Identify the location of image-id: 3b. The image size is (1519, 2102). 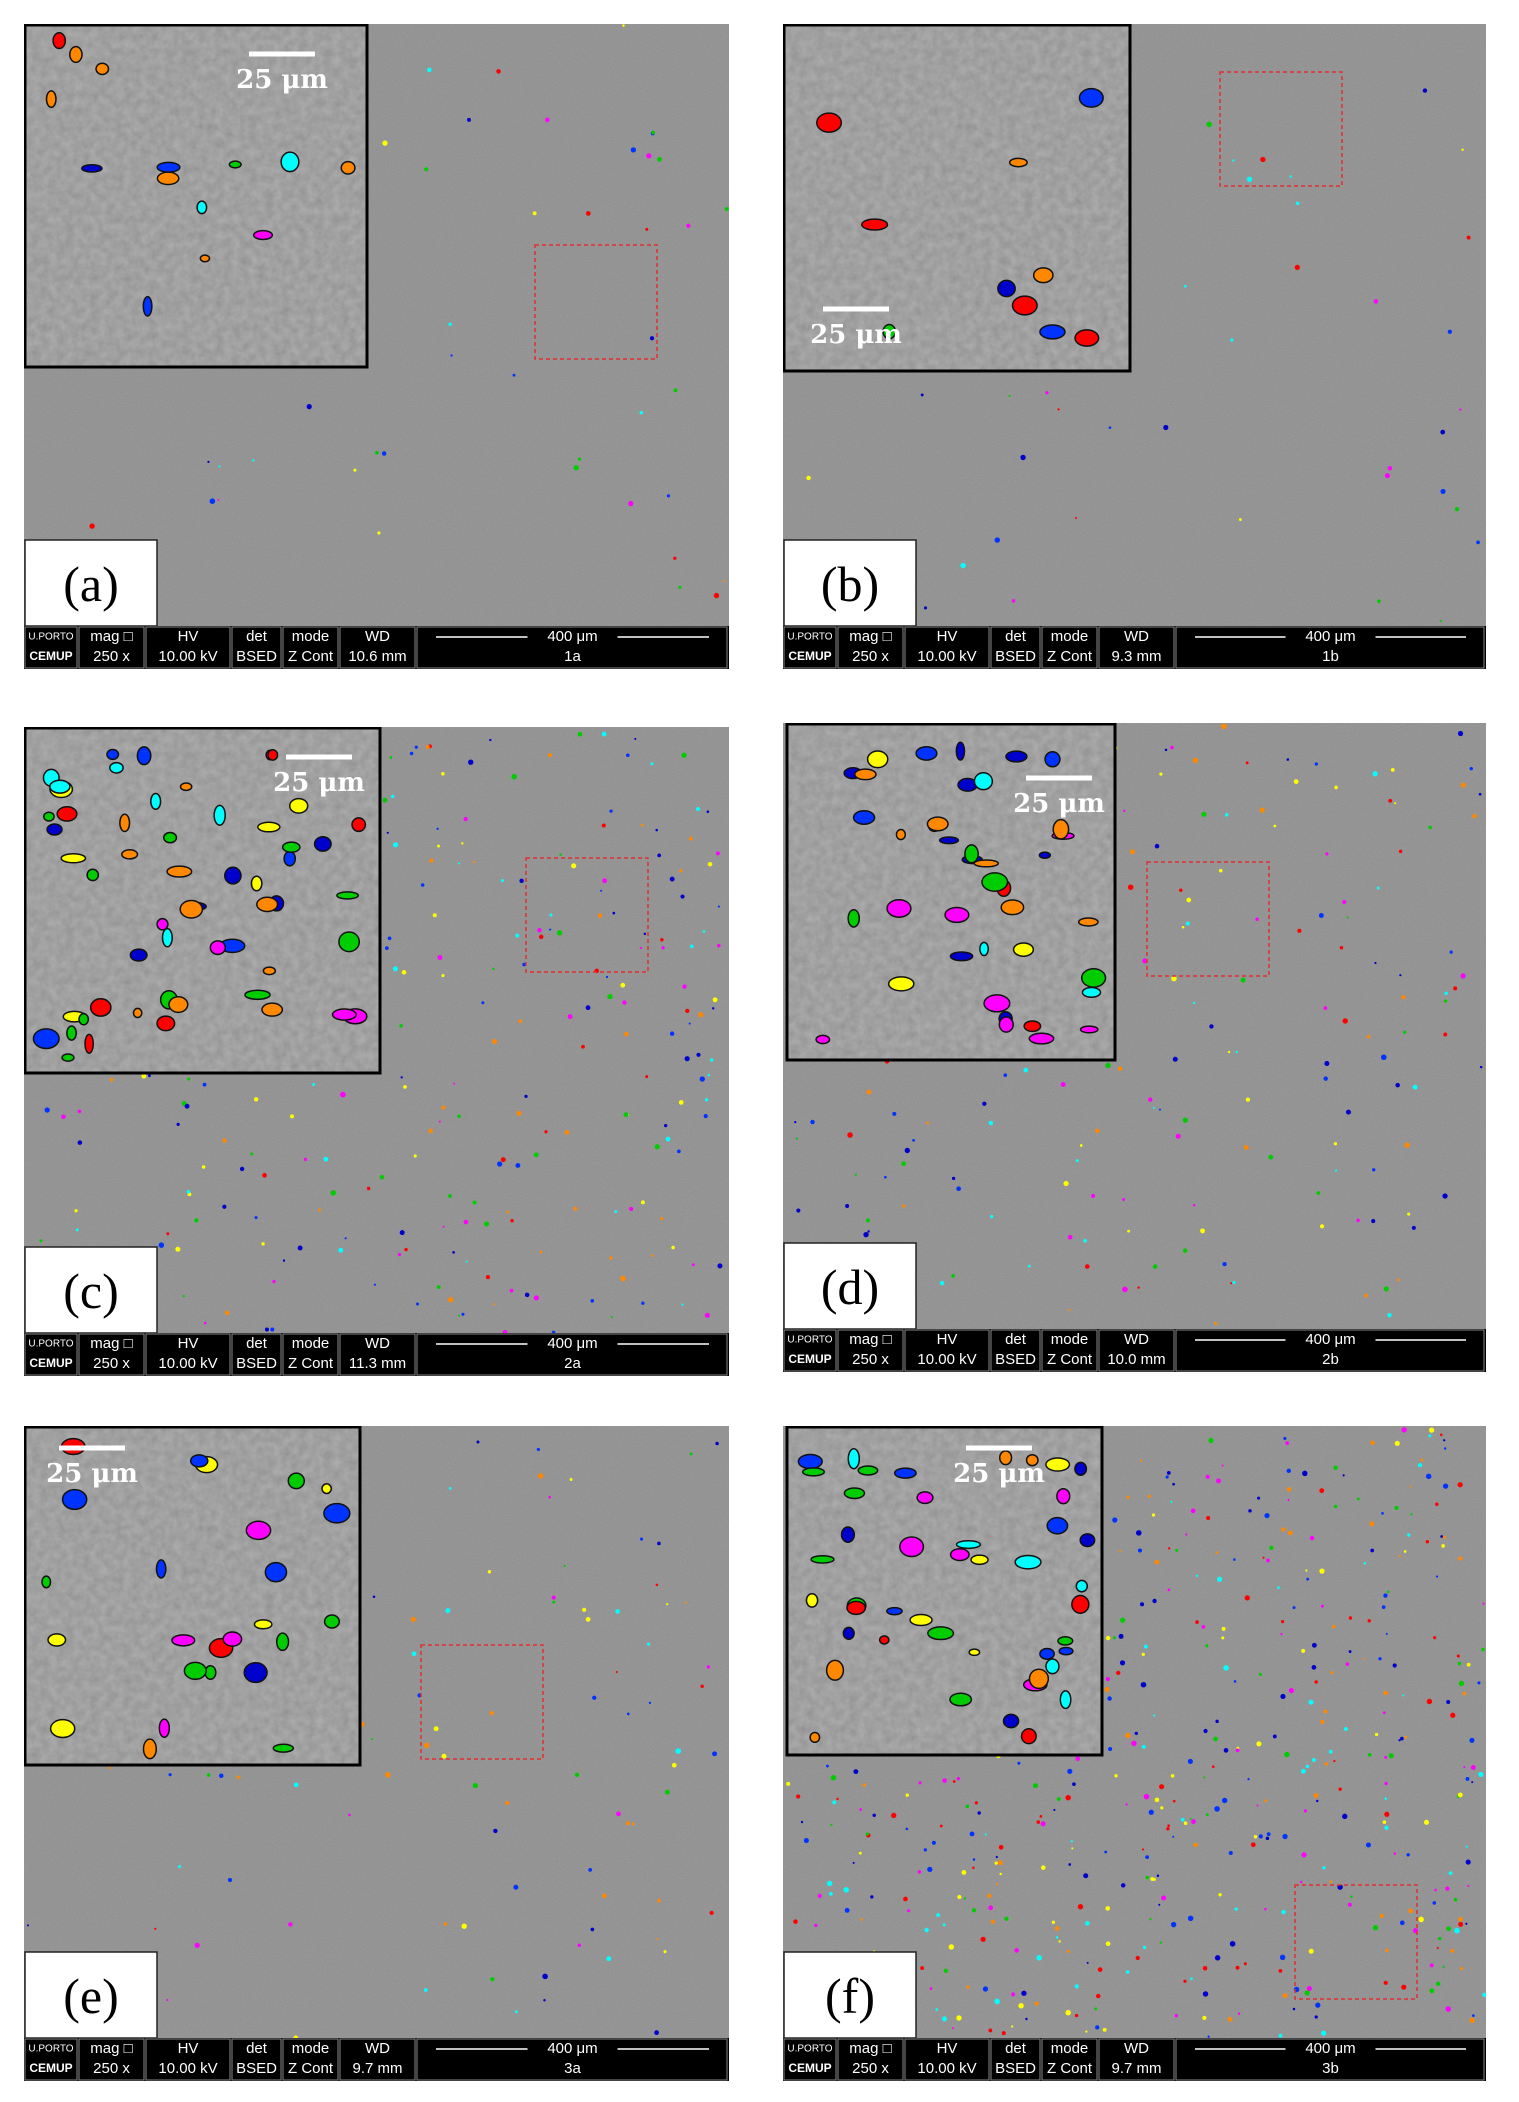
(1330, 2068).